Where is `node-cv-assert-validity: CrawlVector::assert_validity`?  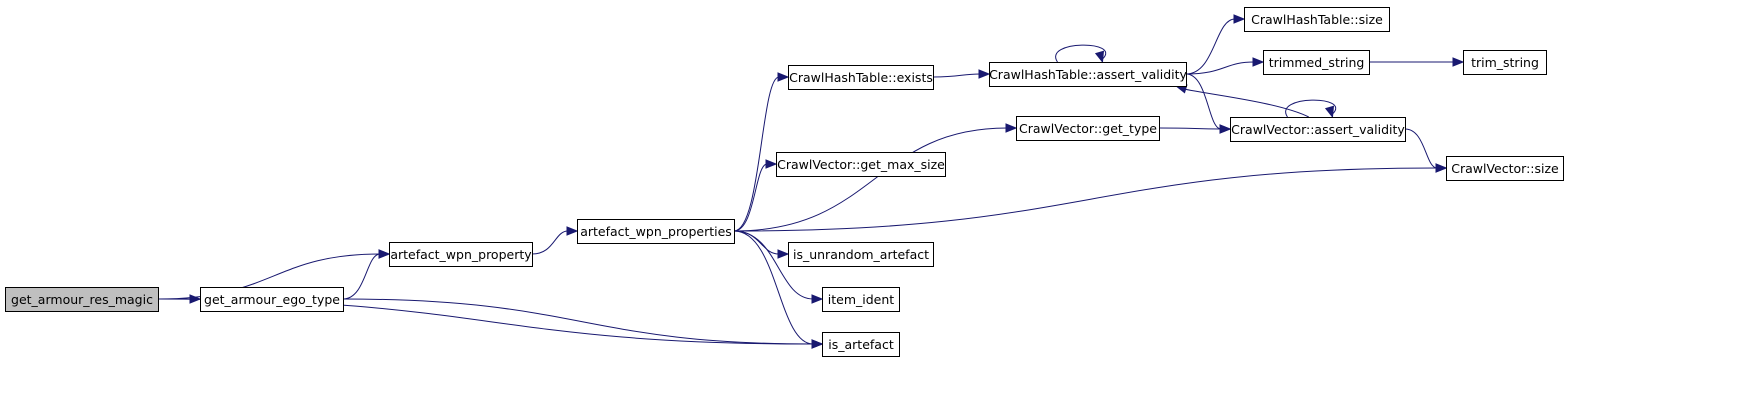 node-cv-assert-validity: CrawlVector::assert_validity is located at coordinates (1318, 129).